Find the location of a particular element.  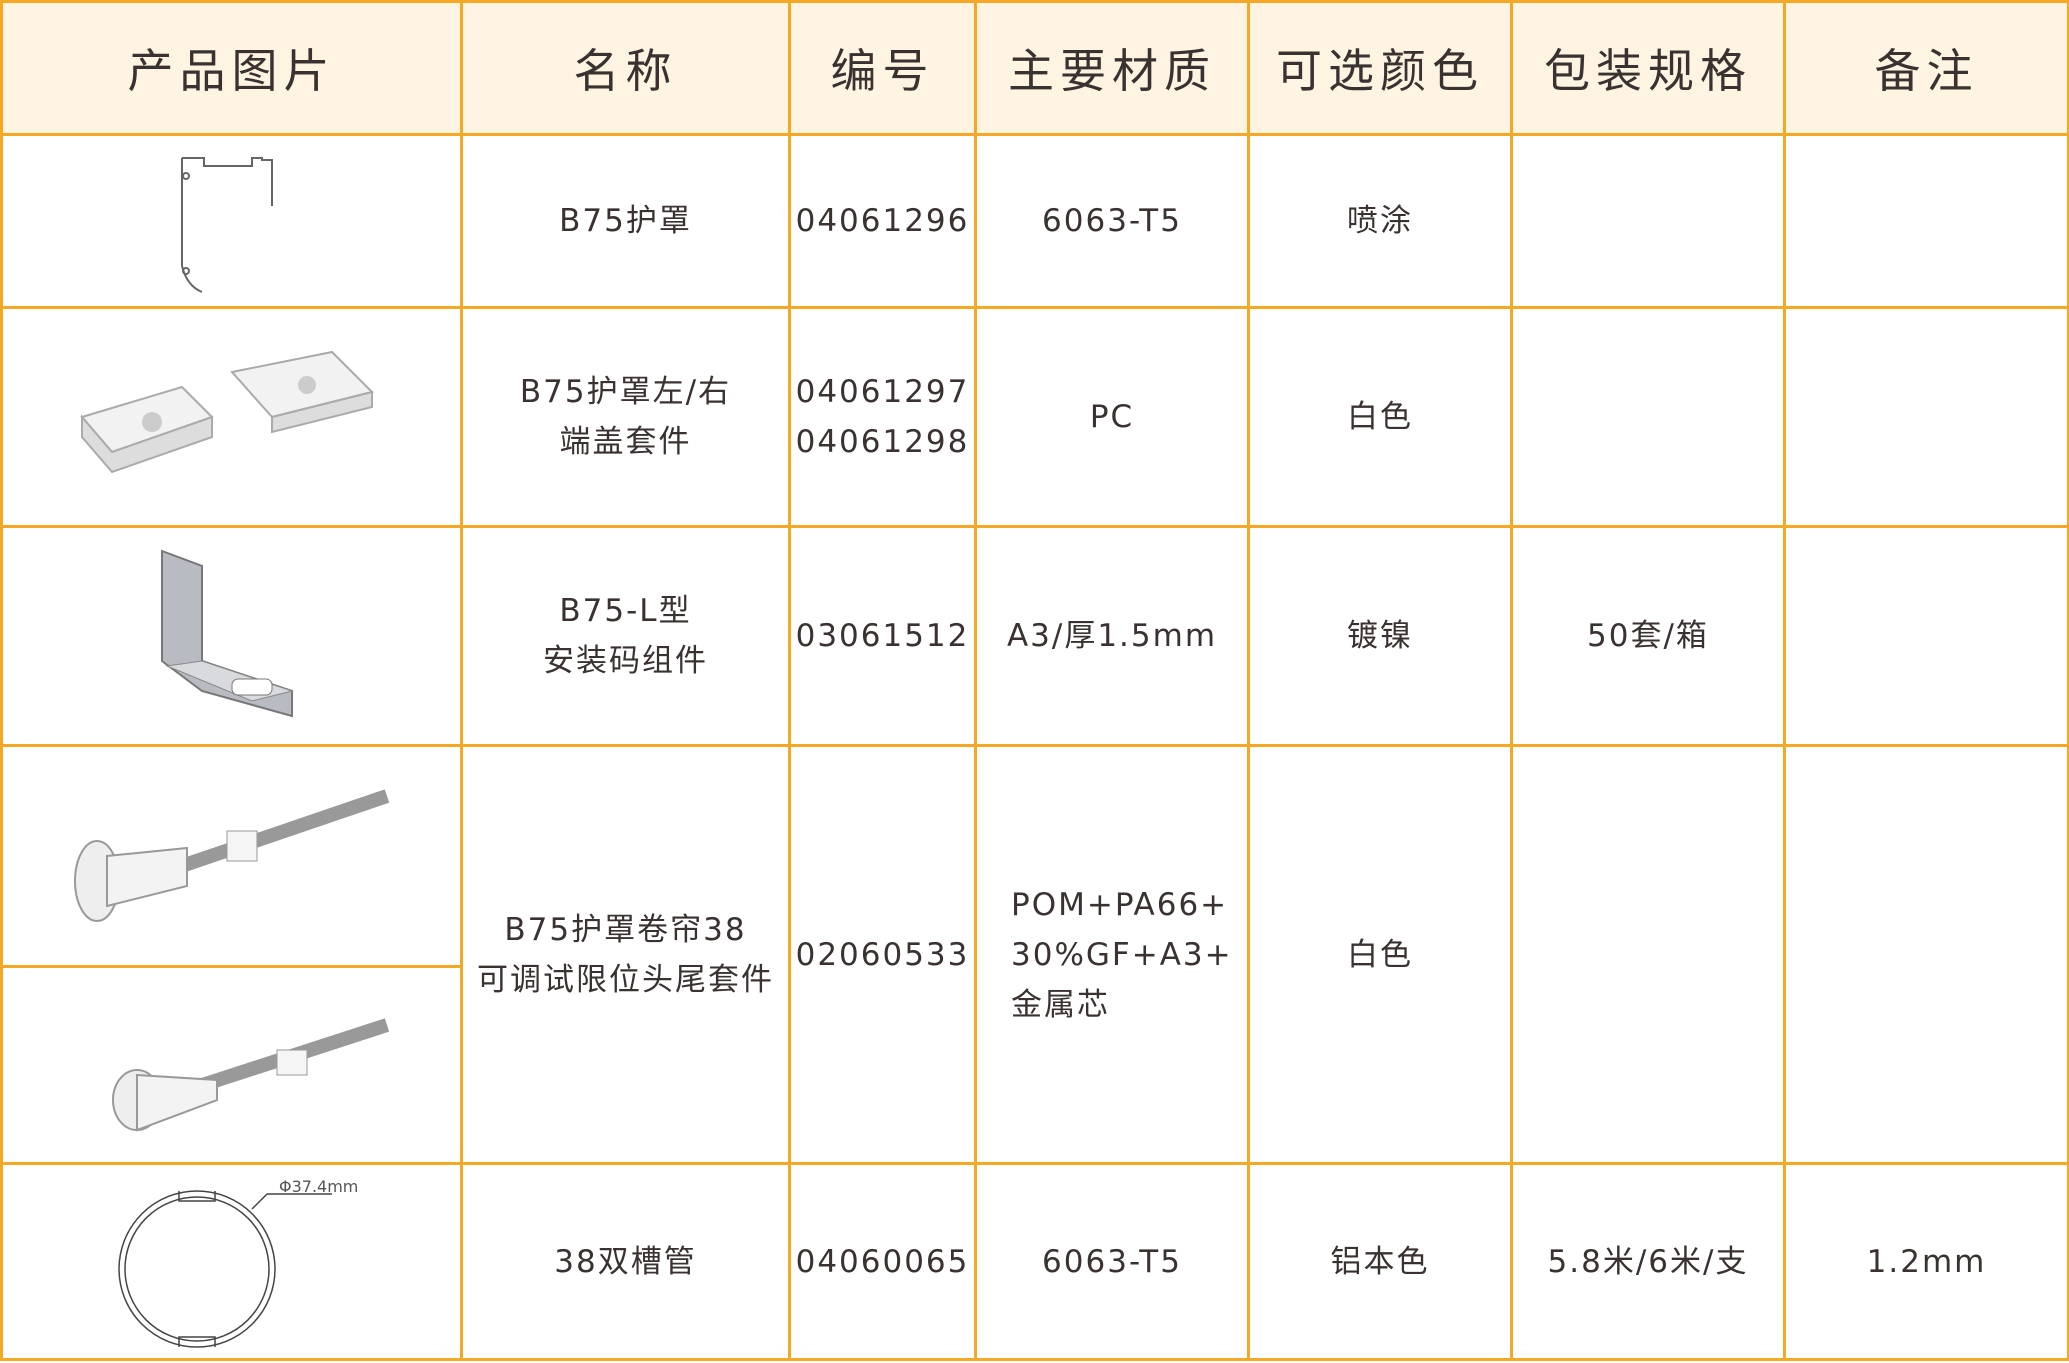

name-cell: 38双槽管 is located at coordinates (625, 1261).